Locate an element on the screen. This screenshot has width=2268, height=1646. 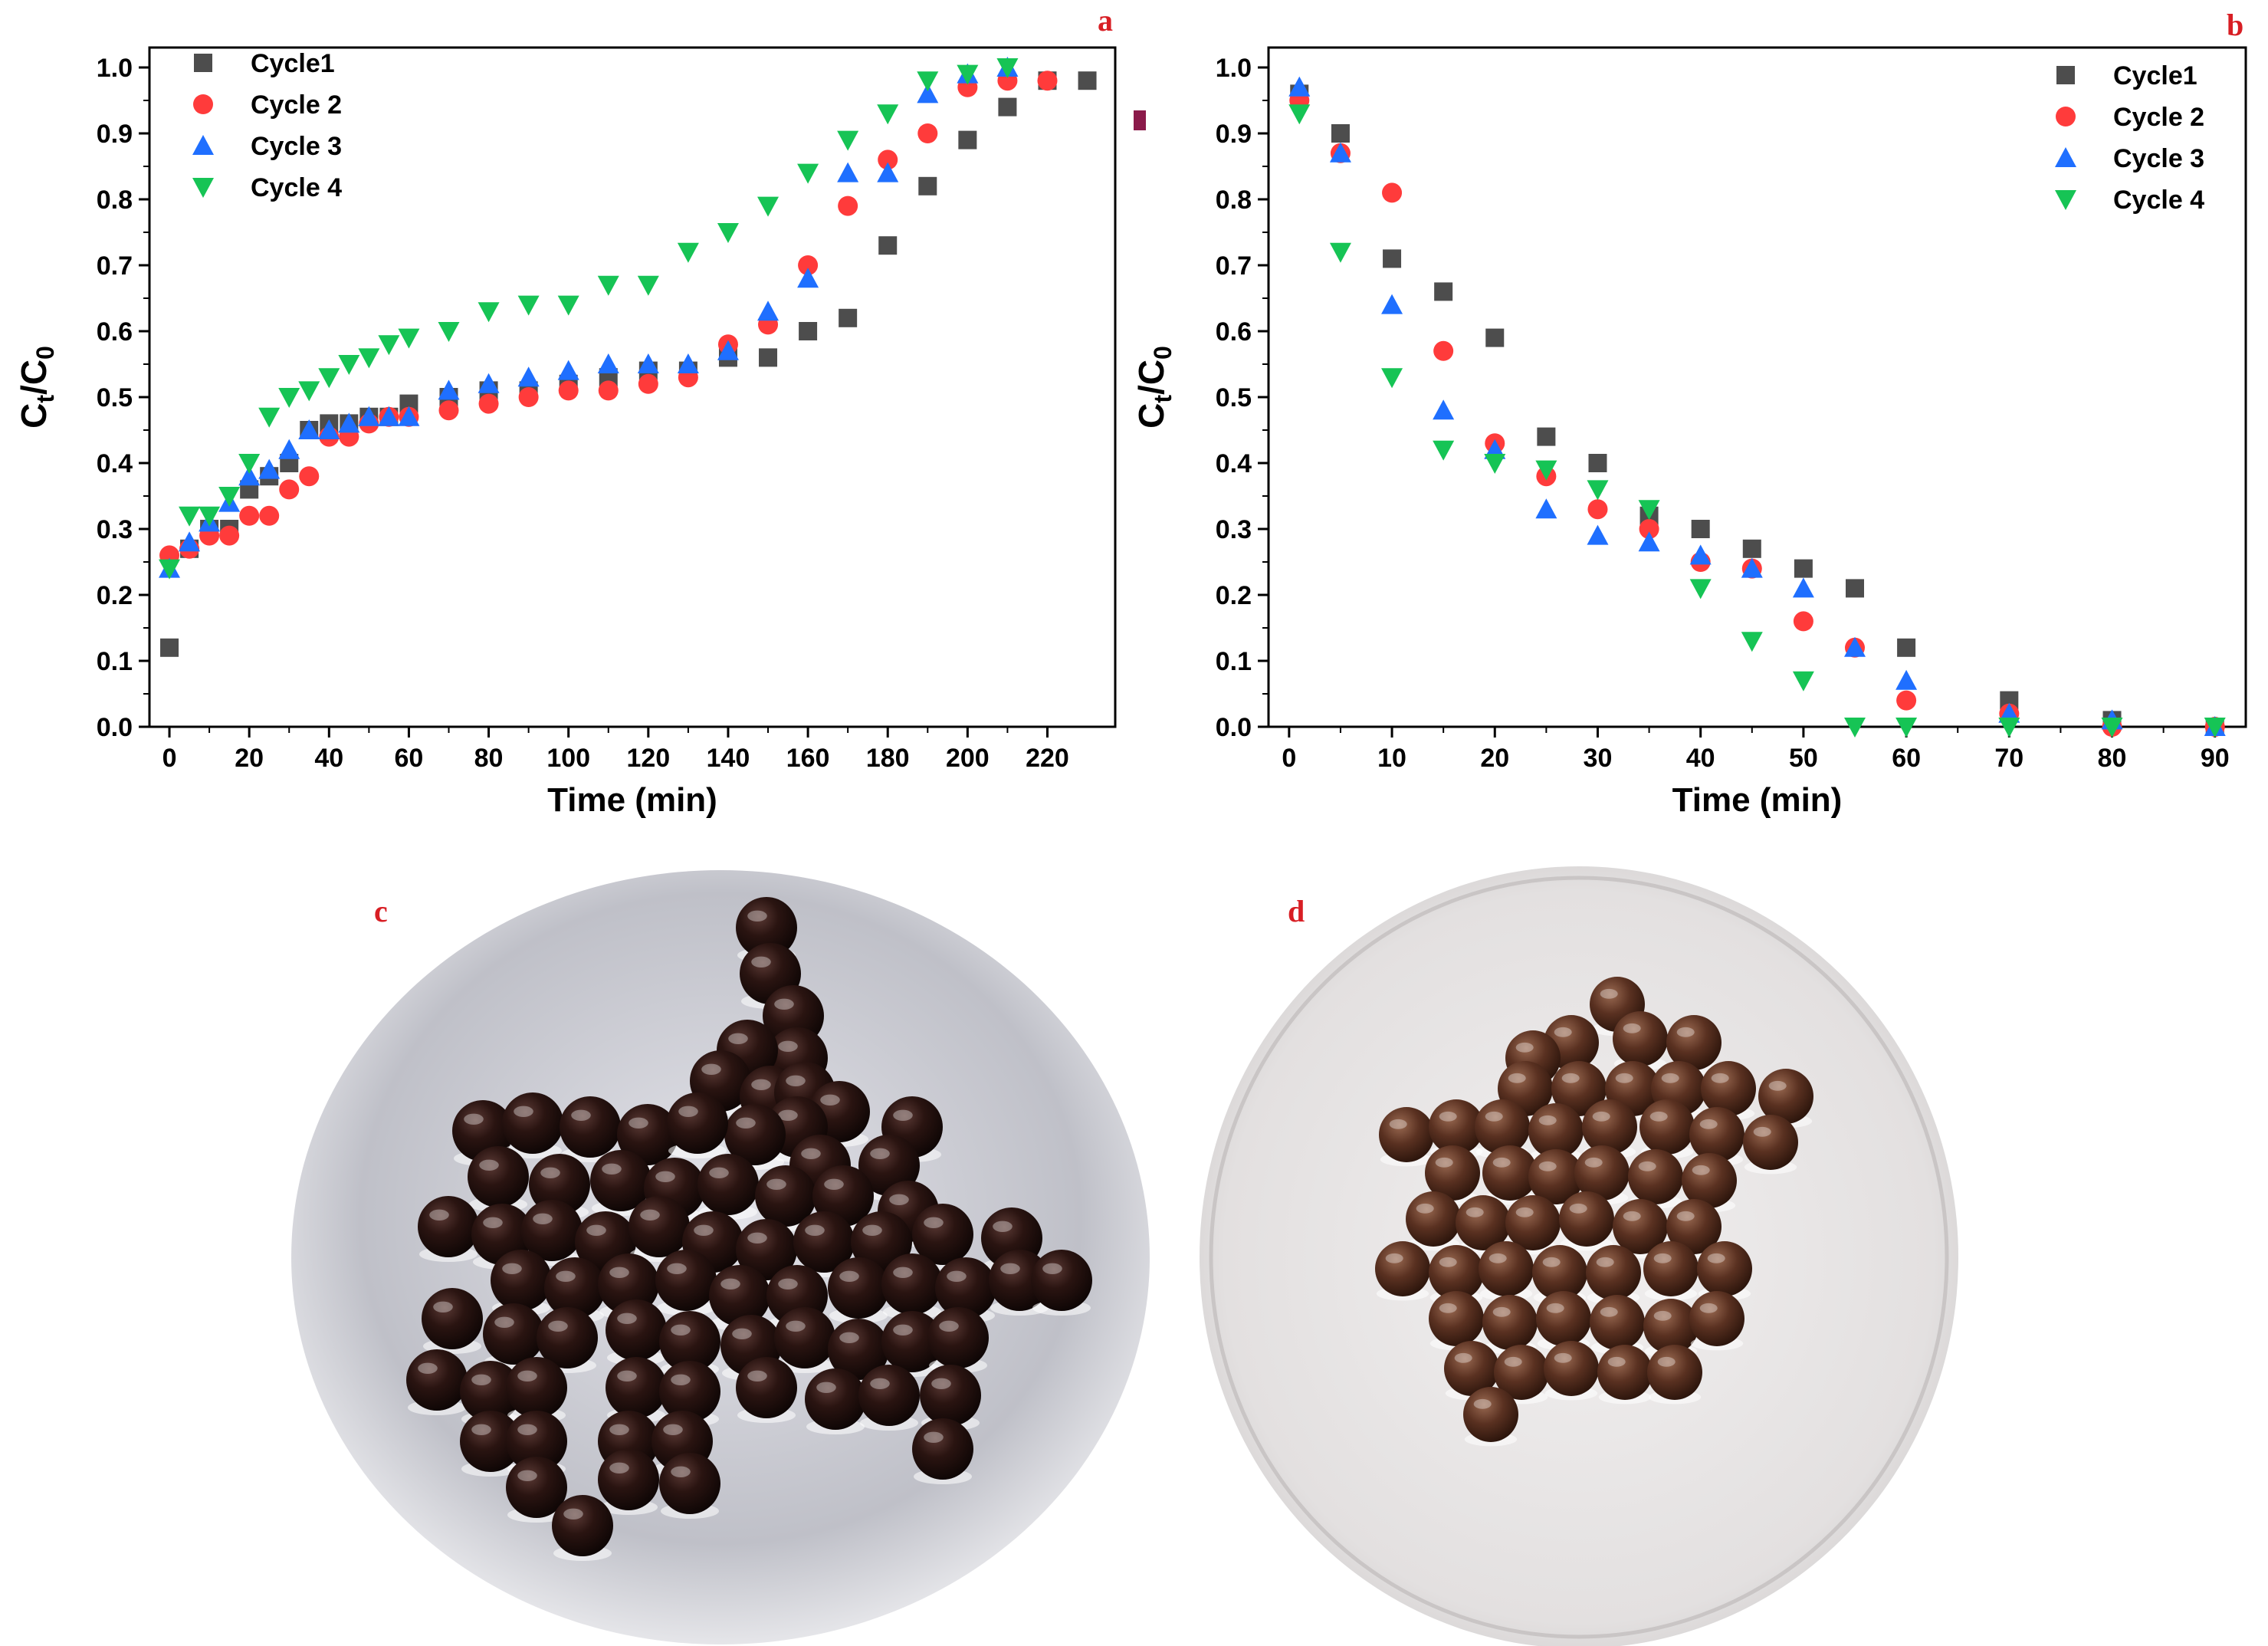
y-tick-label: 0.7 is located at coordinates (1234, 266).